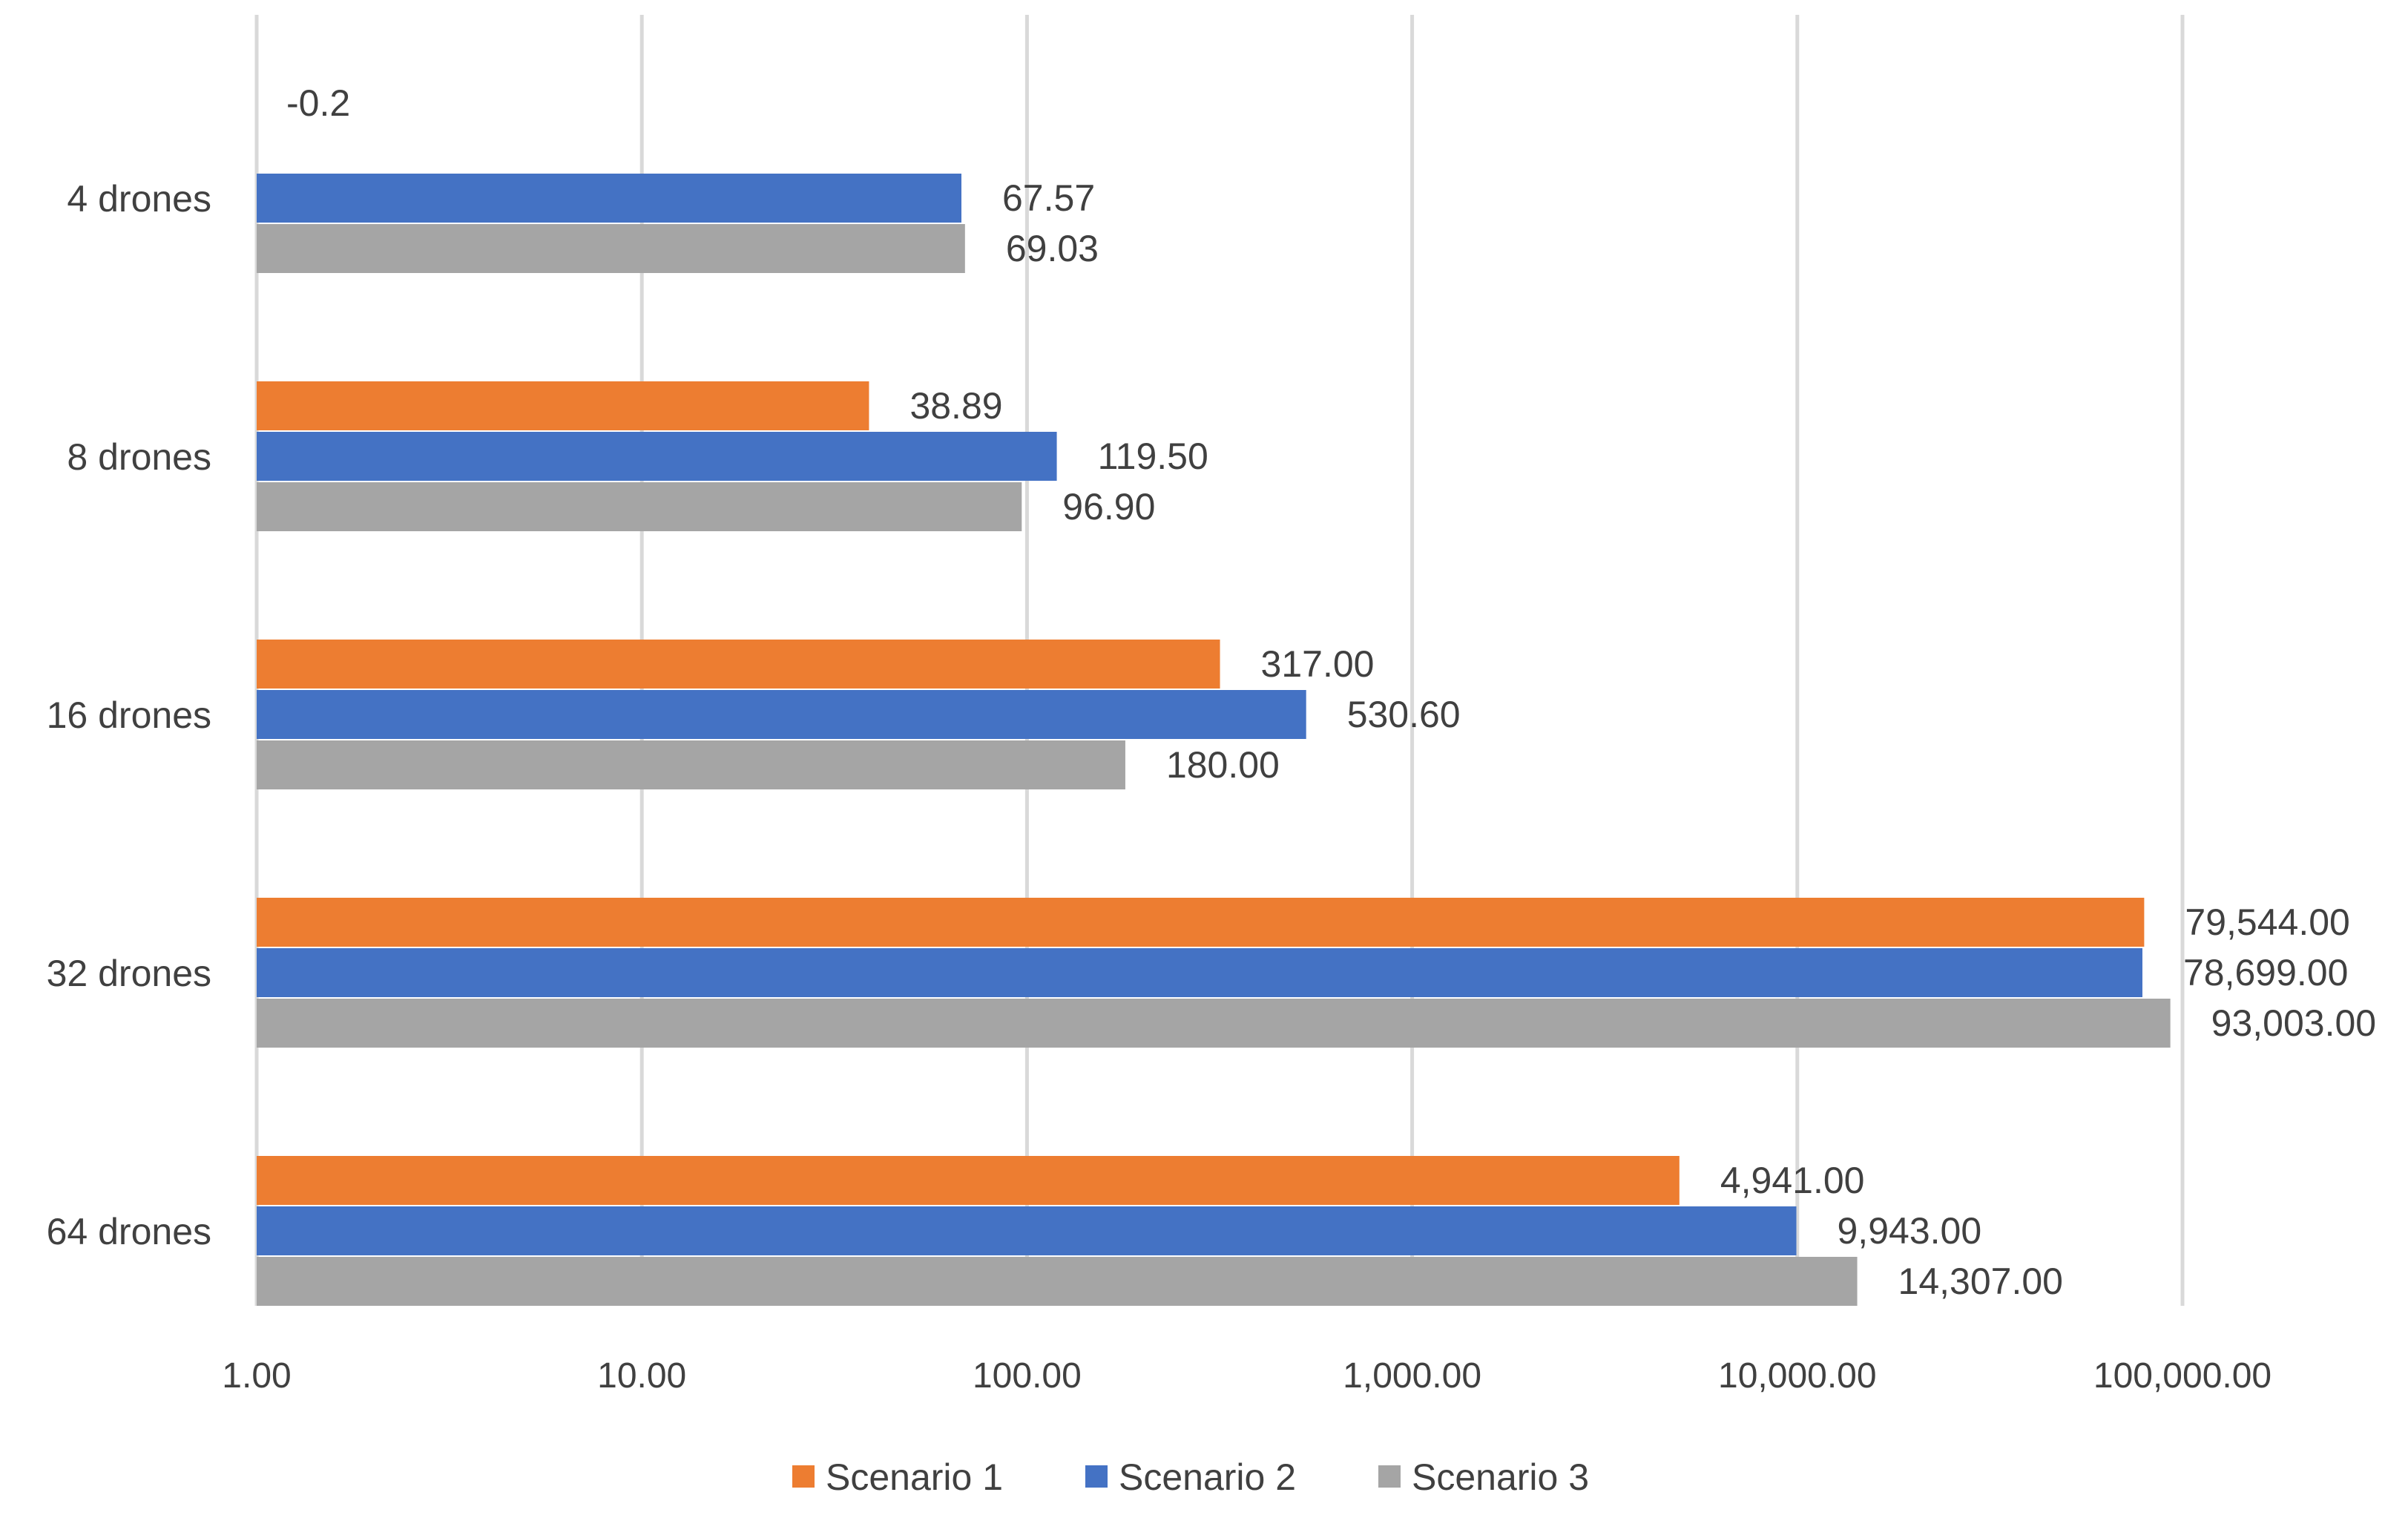 This screenshot has height=1518, width=2408. What do you see at coordinates (1153, 456) in the screenshot?
I see `data-label: 119.50` at bounding box center [1153, 456].